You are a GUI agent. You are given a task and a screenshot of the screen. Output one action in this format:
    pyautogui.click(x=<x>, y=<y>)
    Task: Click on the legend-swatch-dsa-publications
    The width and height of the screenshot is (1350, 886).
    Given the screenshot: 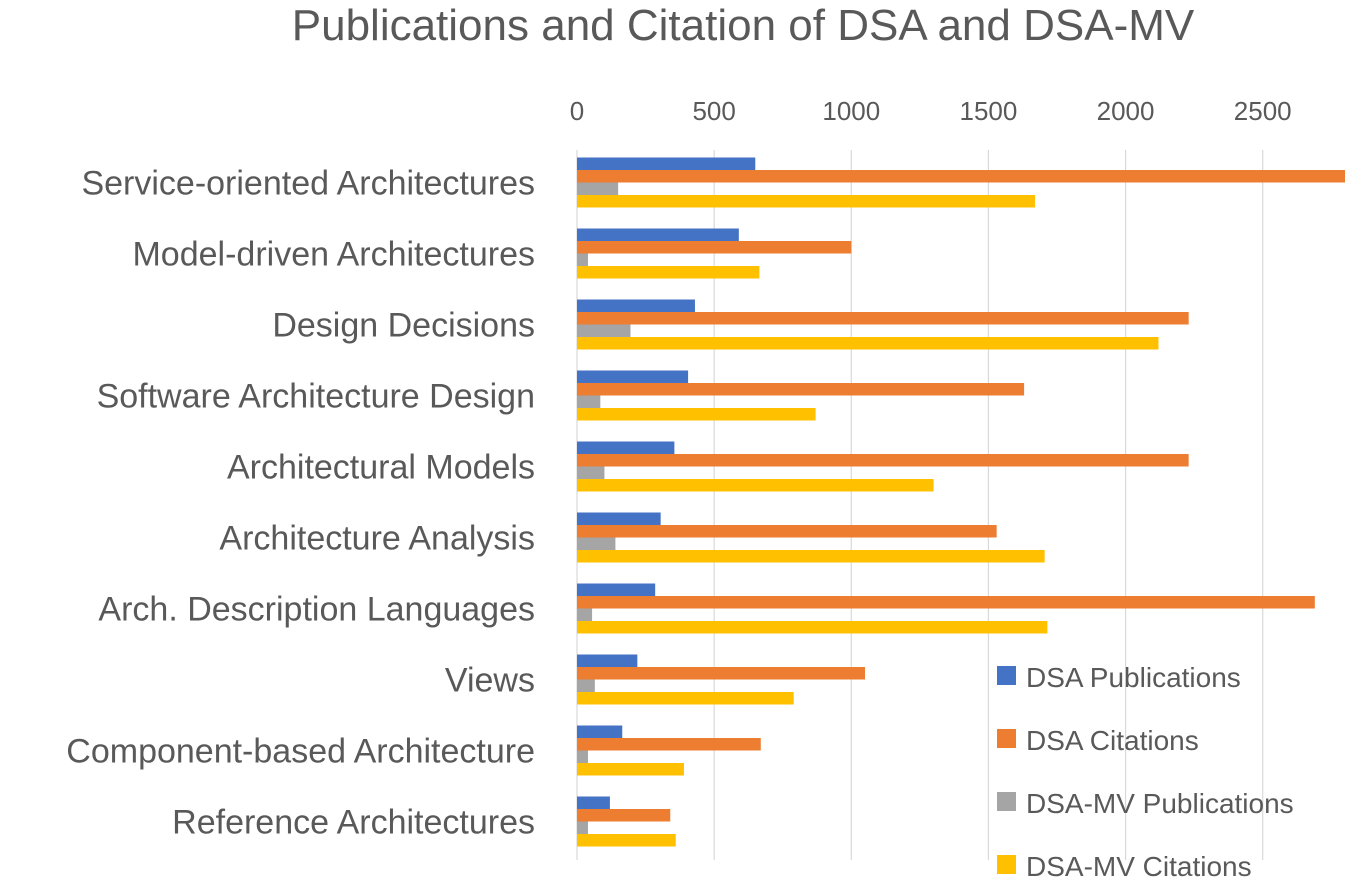 What is the action you would take?
    pyautogui.click(x=1006, y=675)
    